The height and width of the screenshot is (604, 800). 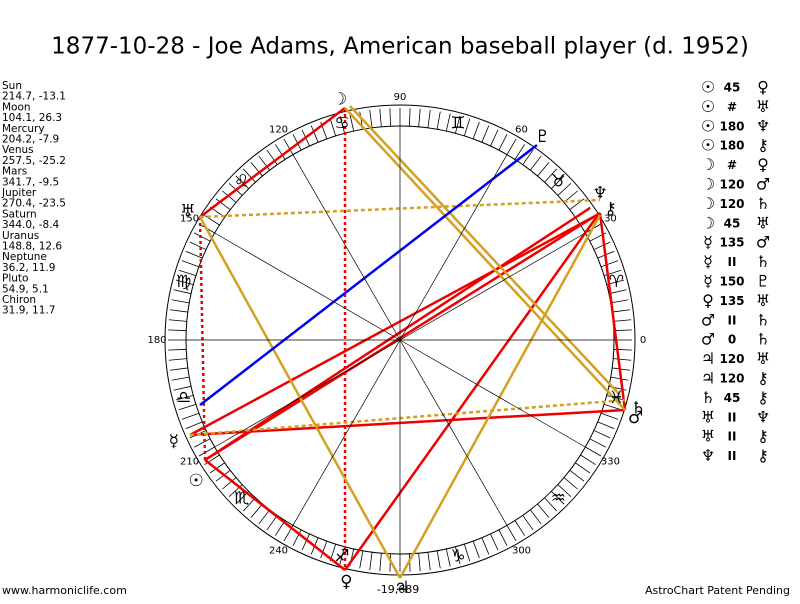 I want to click on planet-coords: 341.7, -9.5, so click(x=30, y=182).